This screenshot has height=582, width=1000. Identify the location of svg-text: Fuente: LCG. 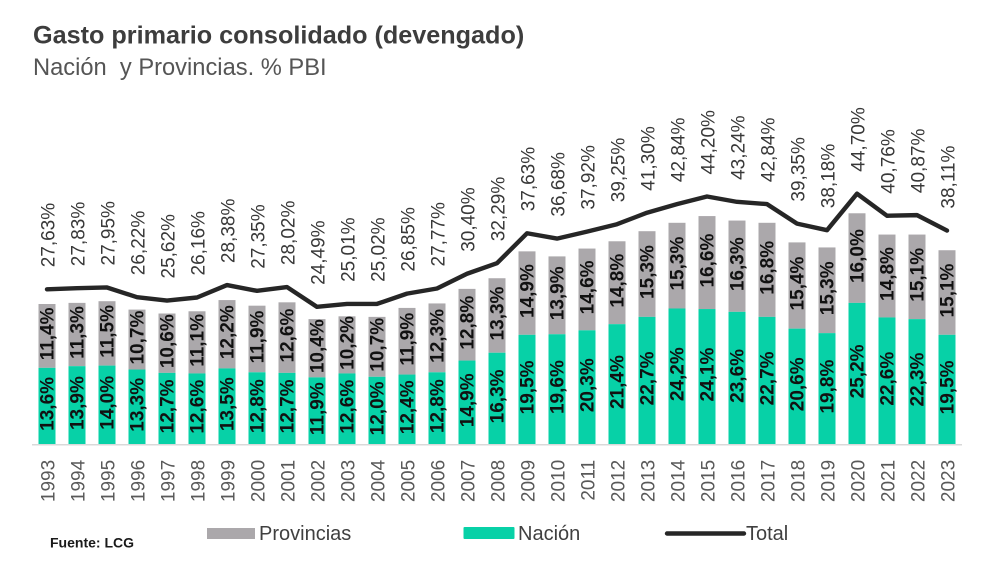
(92, 543).